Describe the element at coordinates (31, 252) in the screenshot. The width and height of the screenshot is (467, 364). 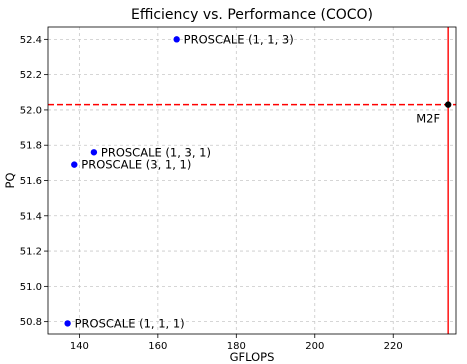
I see `y-tick-label: 51.2` at that location.